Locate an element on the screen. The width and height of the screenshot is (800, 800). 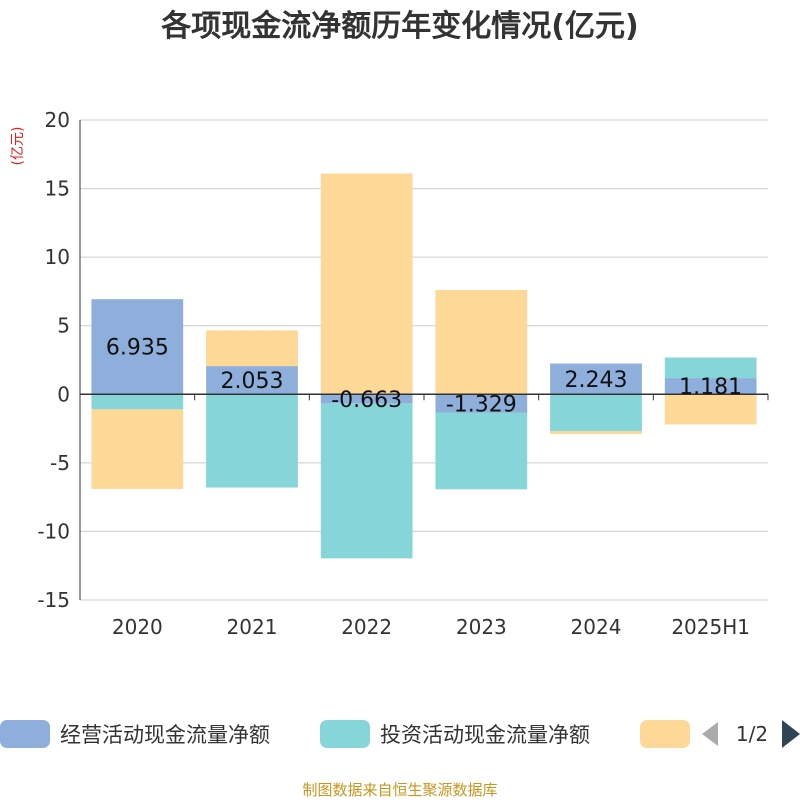
x-tick-label: 2024 is located at coordinates (596, 627).